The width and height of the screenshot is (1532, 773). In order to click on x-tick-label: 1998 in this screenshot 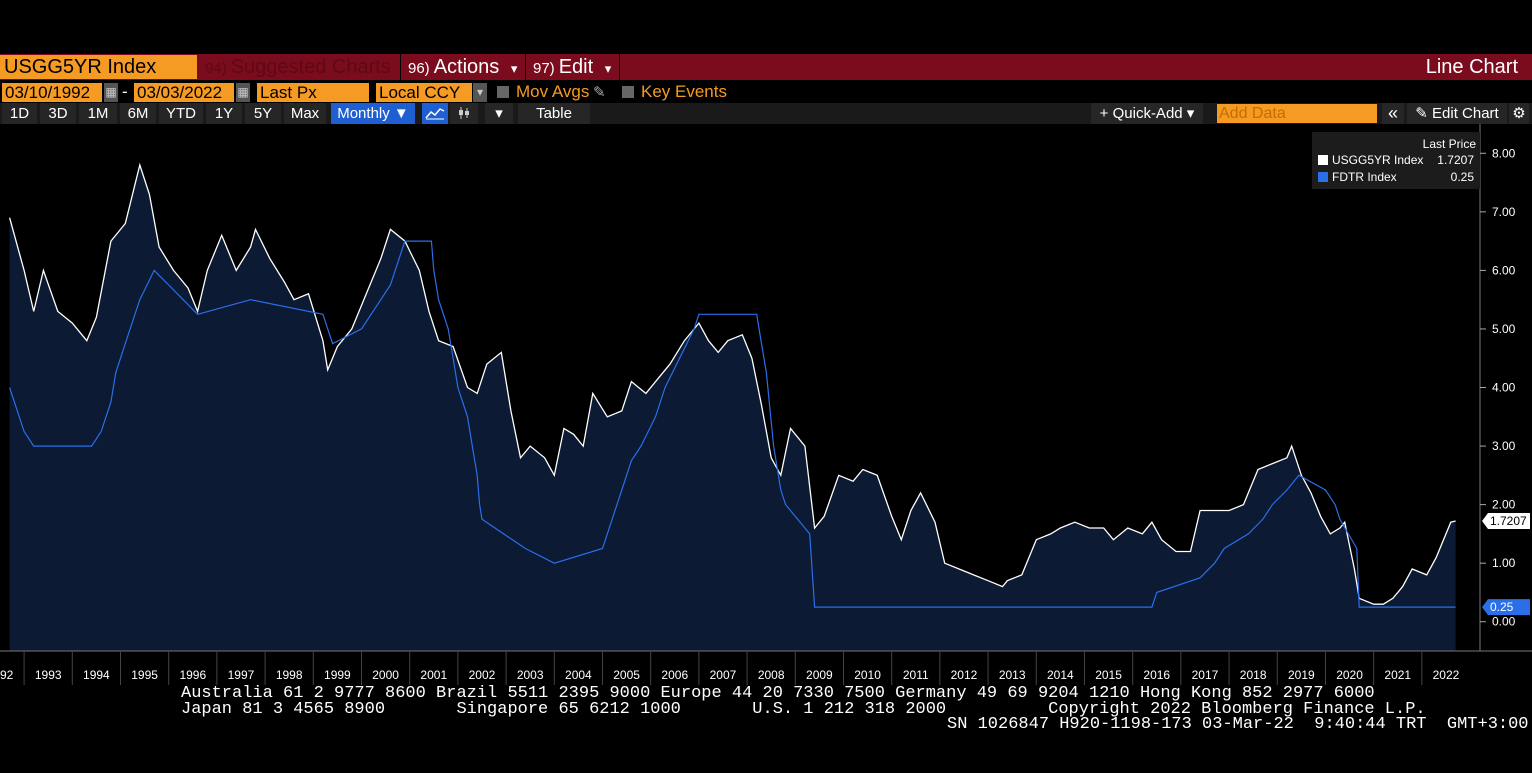, I will do `click(289, 675)`.